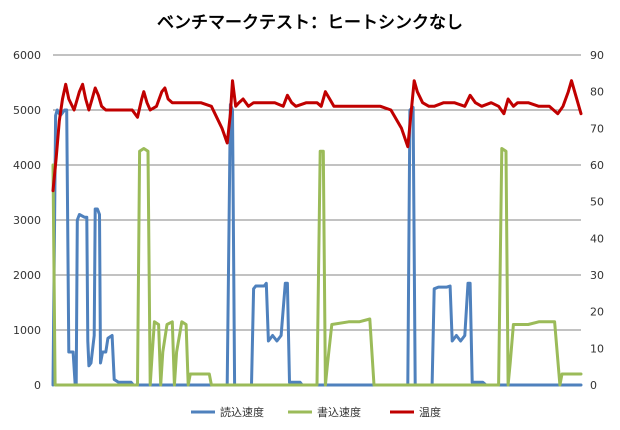 This screenshot has width=620, height=430. What do you see at coordinates (339, 412) in the screenshot?
I see `legend-label-2: 書込速度` at bounding box center [339, 412].